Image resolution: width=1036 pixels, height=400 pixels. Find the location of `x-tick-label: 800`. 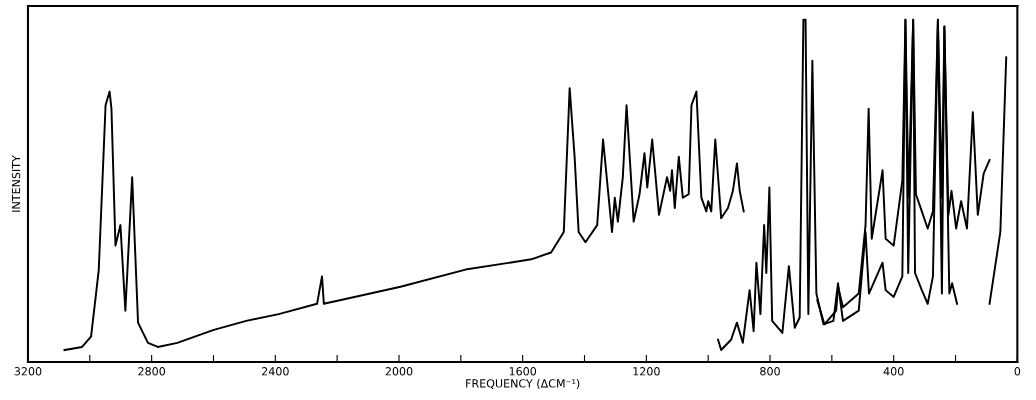

x-tick-label: 800 is located at coordinates (770, 371).